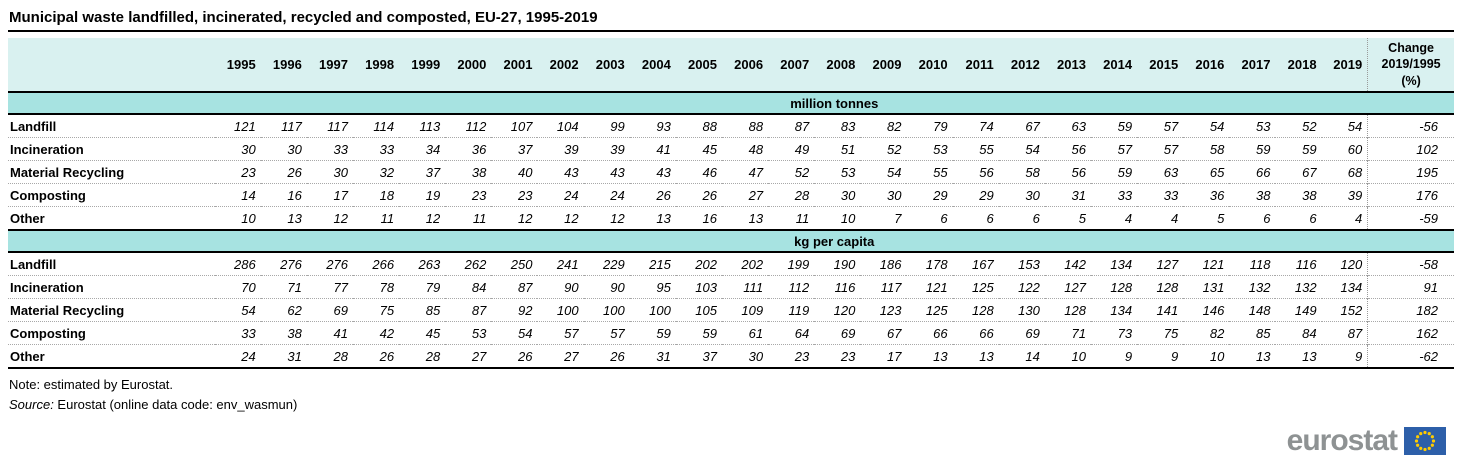  I want to click on source-text: Eurostat (online data code: env_wasmun), so click(175, 404).